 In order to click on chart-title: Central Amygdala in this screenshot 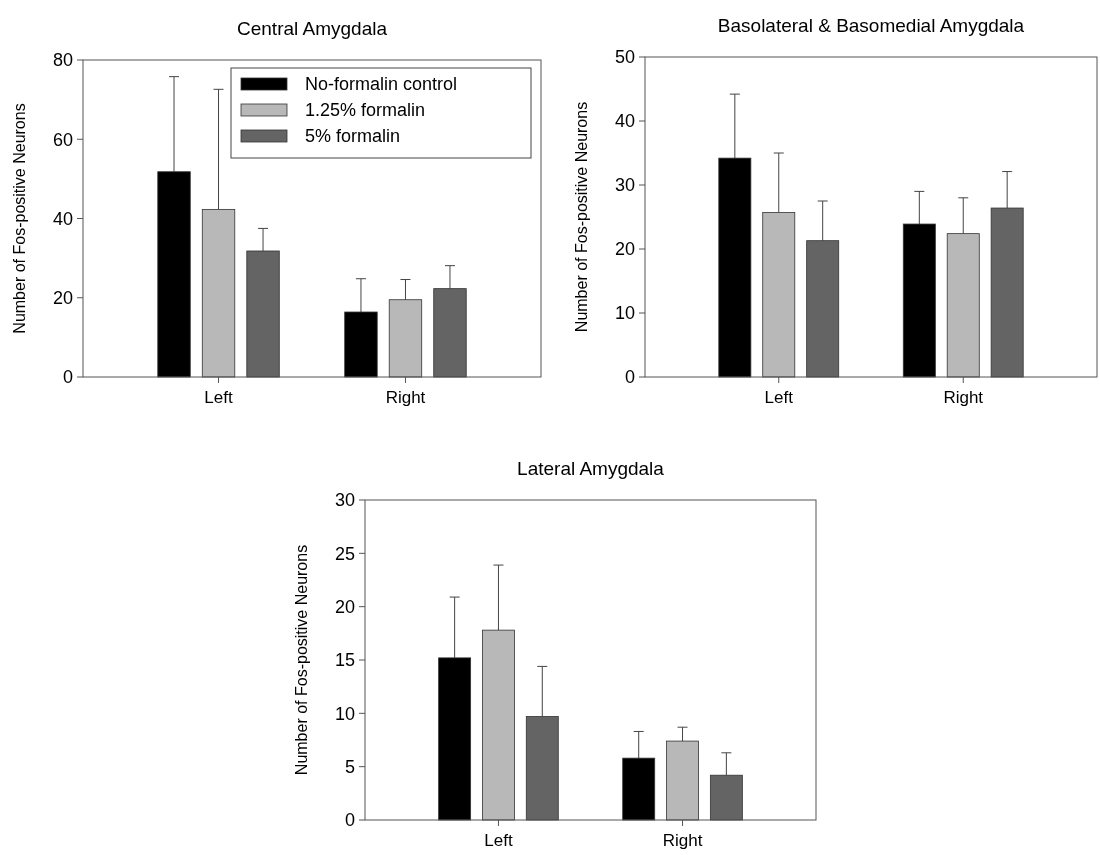, I will do `click(312, 28)`.